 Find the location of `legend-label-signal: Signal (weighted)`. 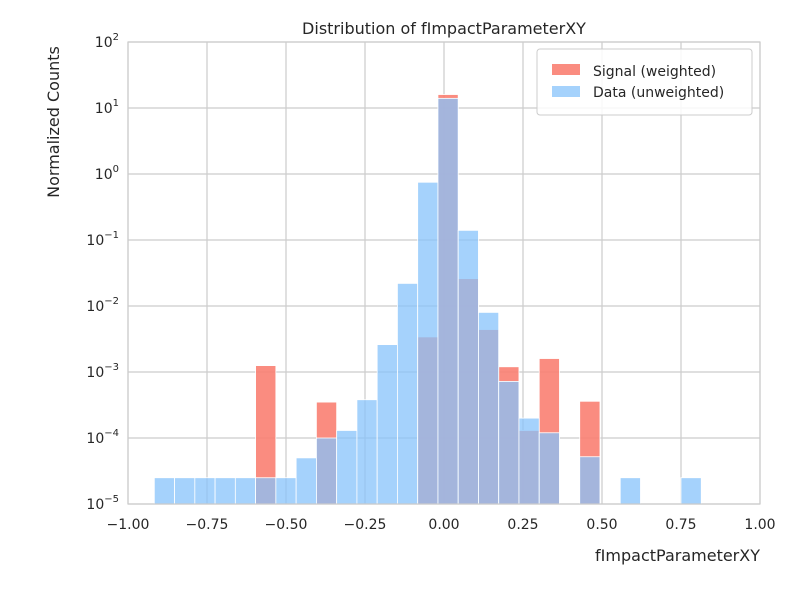

legend-label-signal: Signal (weighted) is located at coordinates (654, 72).